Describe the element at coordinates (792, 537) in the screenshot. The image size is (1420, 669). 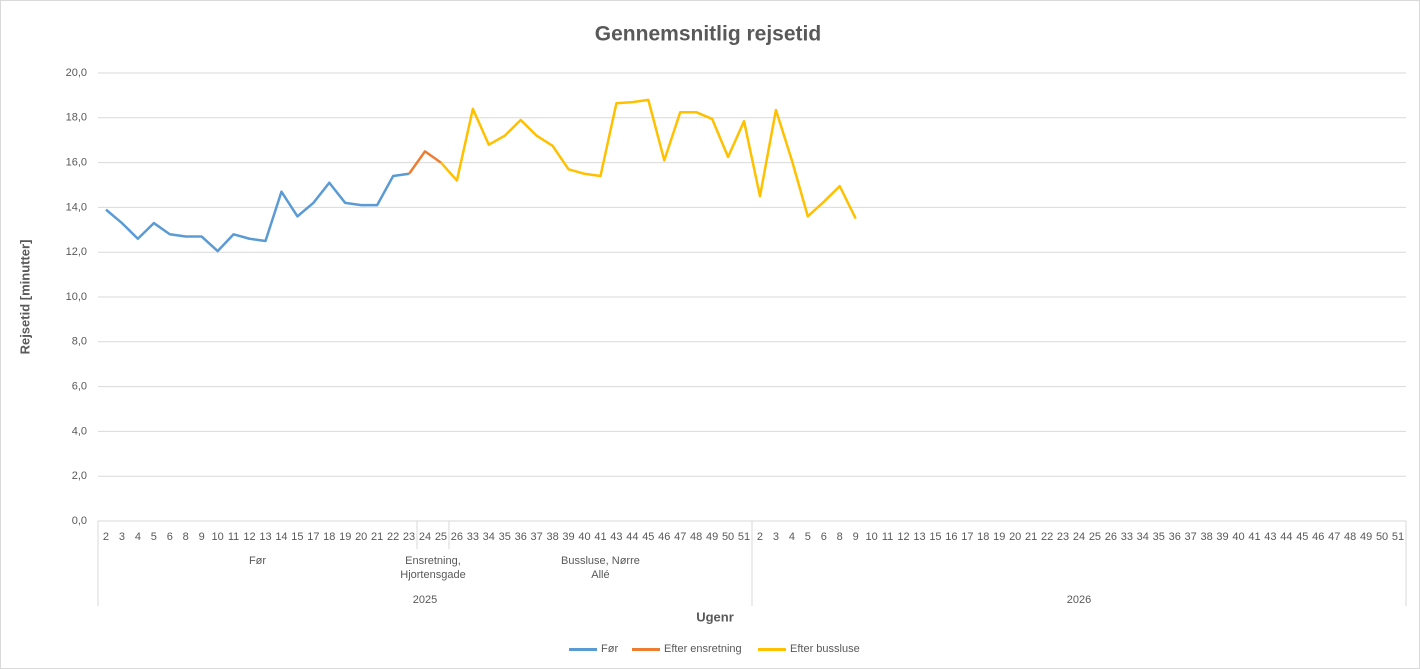
I see `x-tick-label: 4` at that location.